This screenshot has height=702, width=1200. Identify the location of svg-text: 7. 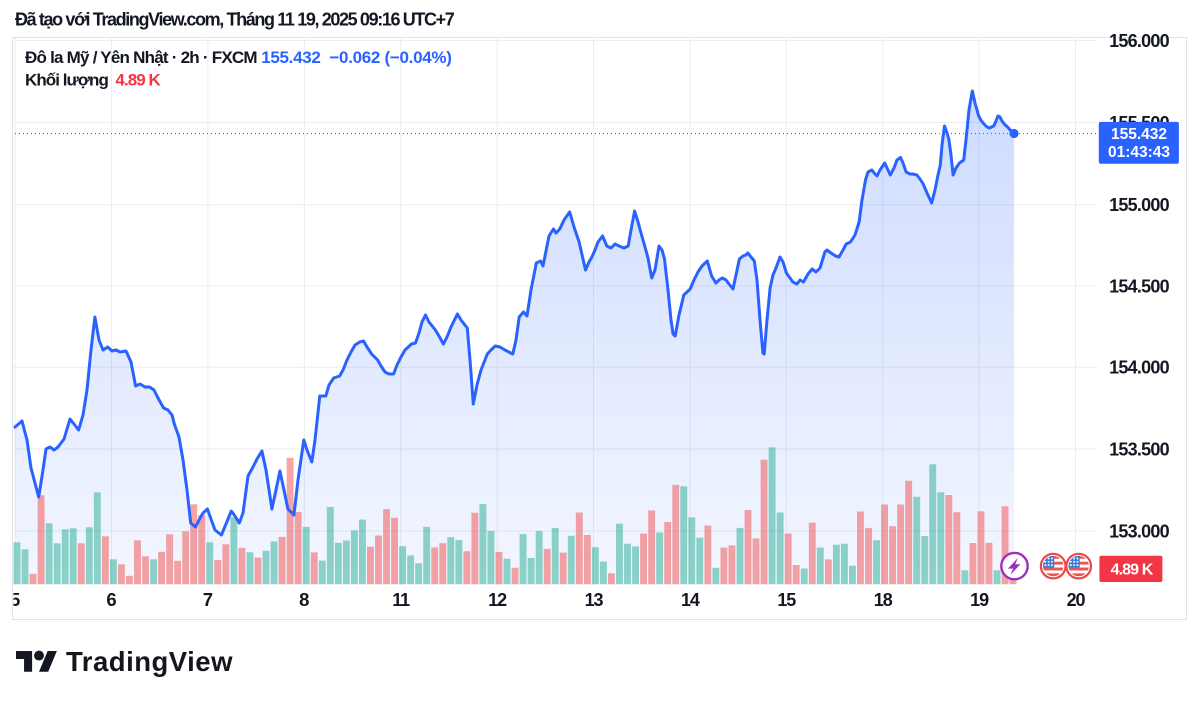
(208, 599).